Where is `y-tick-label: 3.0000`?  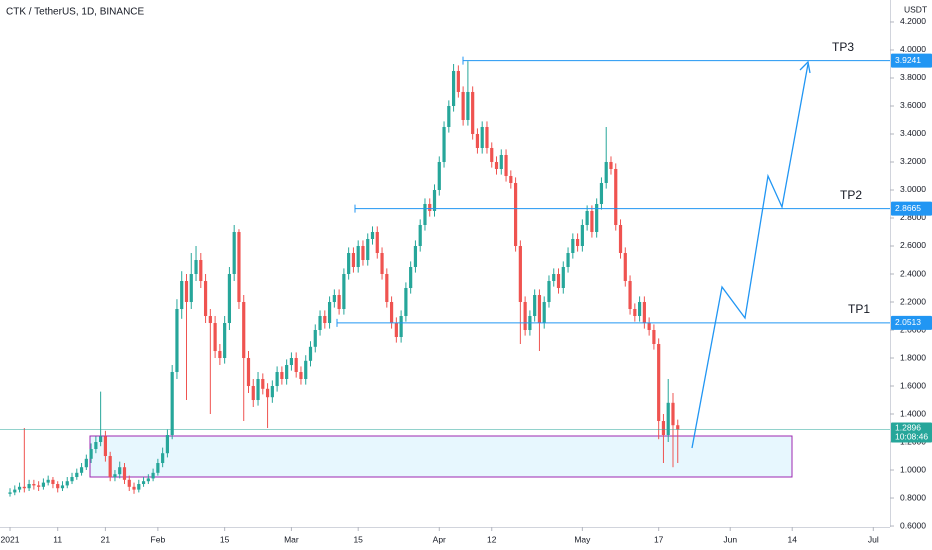 y-tick-label: 3.0000 is located at coordinates (913, 189).